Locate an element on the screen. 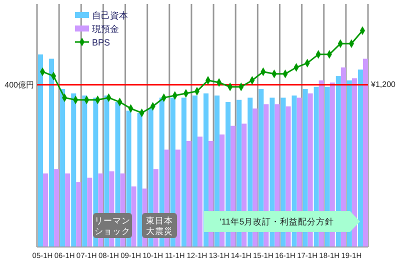 The width and height of the screenshot is (400, 261). annotation: リーマンショック is located at coordinates (112, 225).